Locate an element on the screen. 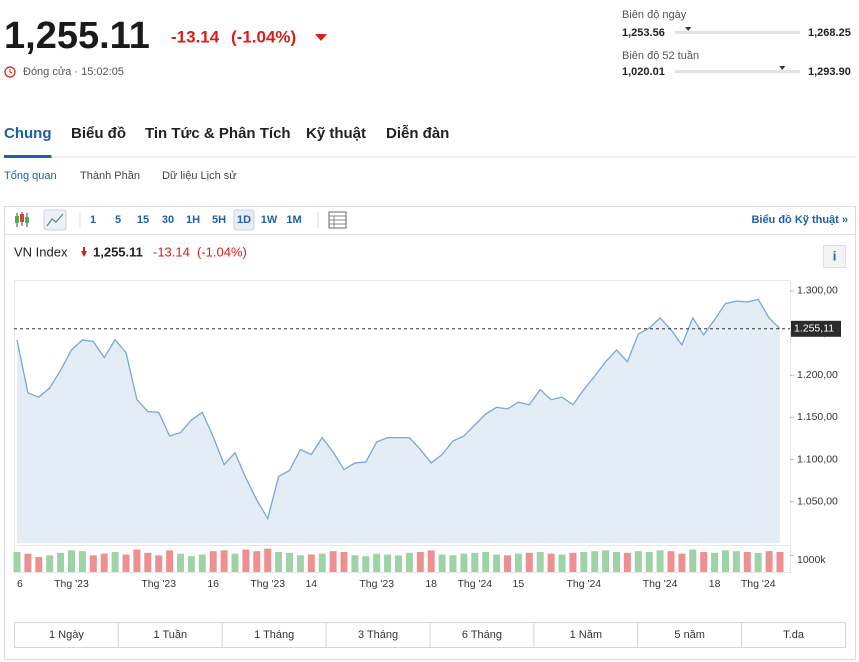 This screenshot has height=662, width=859. interval-button: 1W is located at coordinates (269, 220).